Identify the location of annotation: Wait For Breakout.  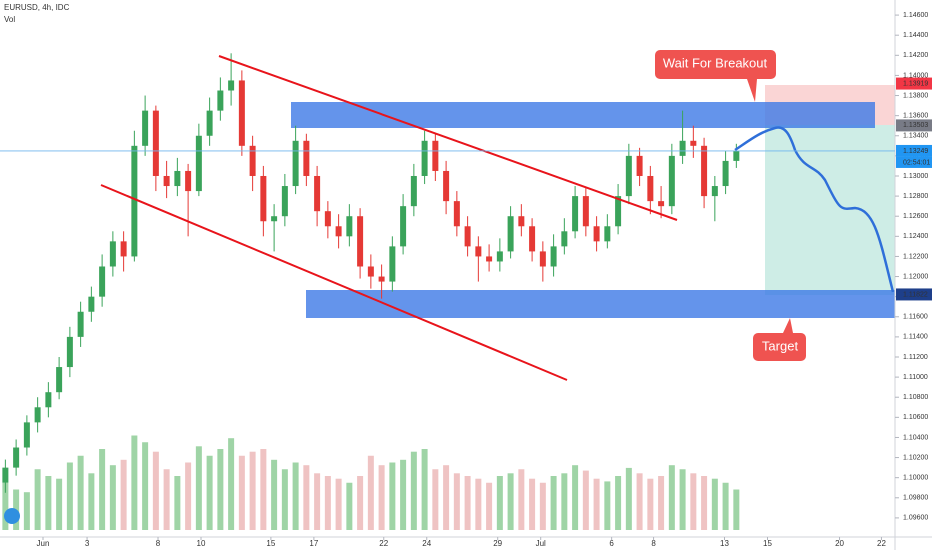
(715, 62).